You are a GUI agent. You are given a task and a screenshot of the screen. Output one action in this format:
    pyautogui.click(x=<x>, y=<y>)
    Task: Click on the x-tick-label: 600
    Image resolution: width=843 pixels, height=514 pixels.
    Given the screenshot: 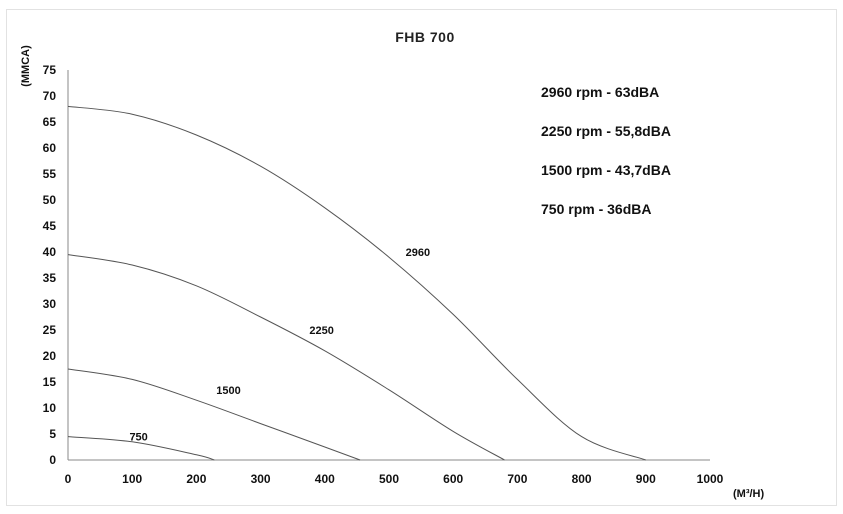 What is the action you would take?
    pyautogui.click(x=453, y=479)
    